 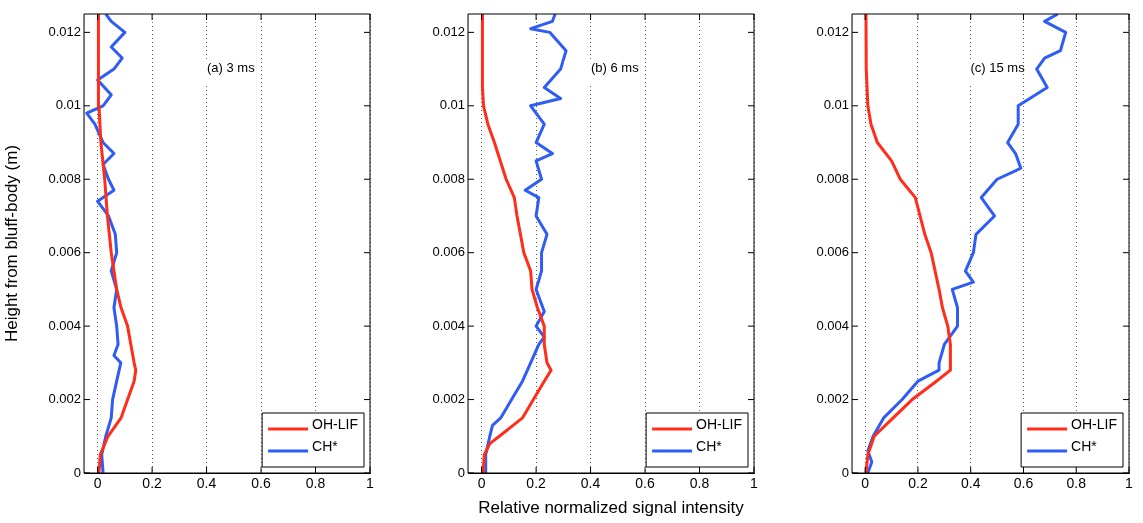 I want to click on y-axis-title: Height from bluff-body (m), so click(x=11, y=243).